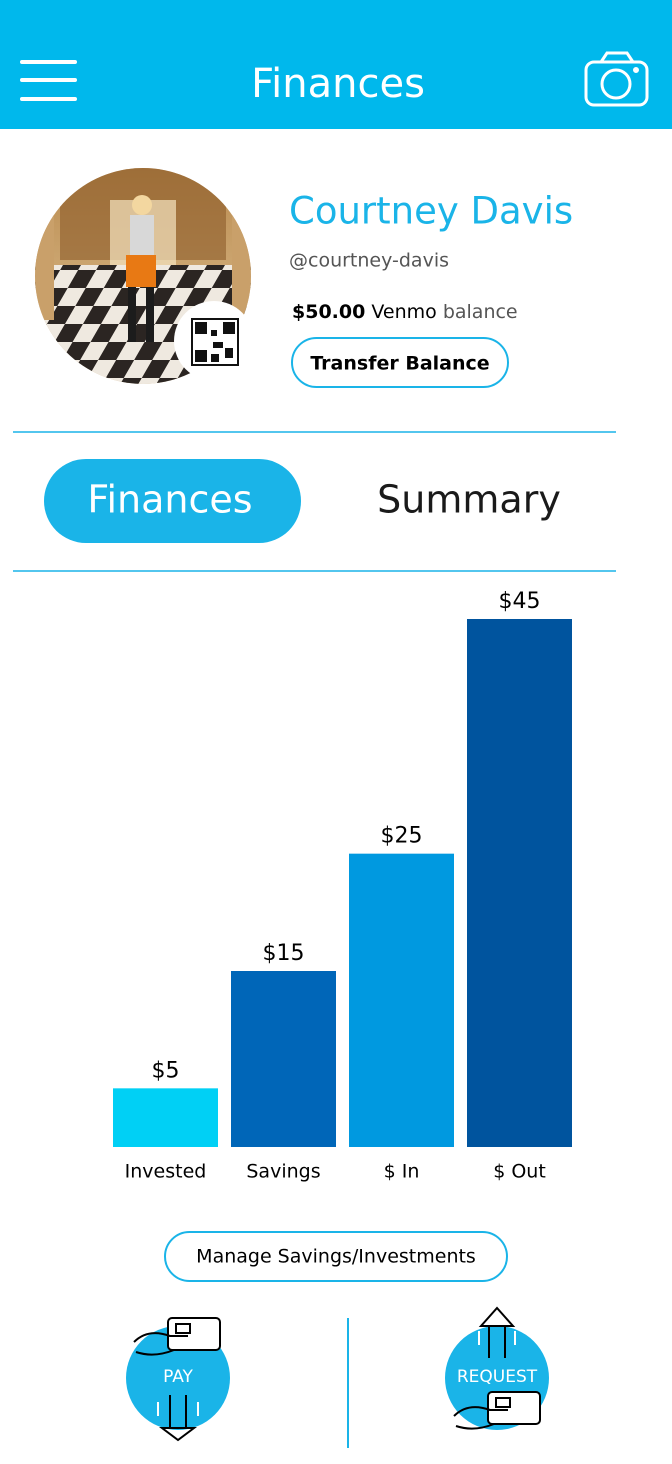 The width and height of the screenshot is (672, 1464). Describe the element at coordinates (328, 312) in the screenshot. I see `balance-amount: $50.00` at that location.